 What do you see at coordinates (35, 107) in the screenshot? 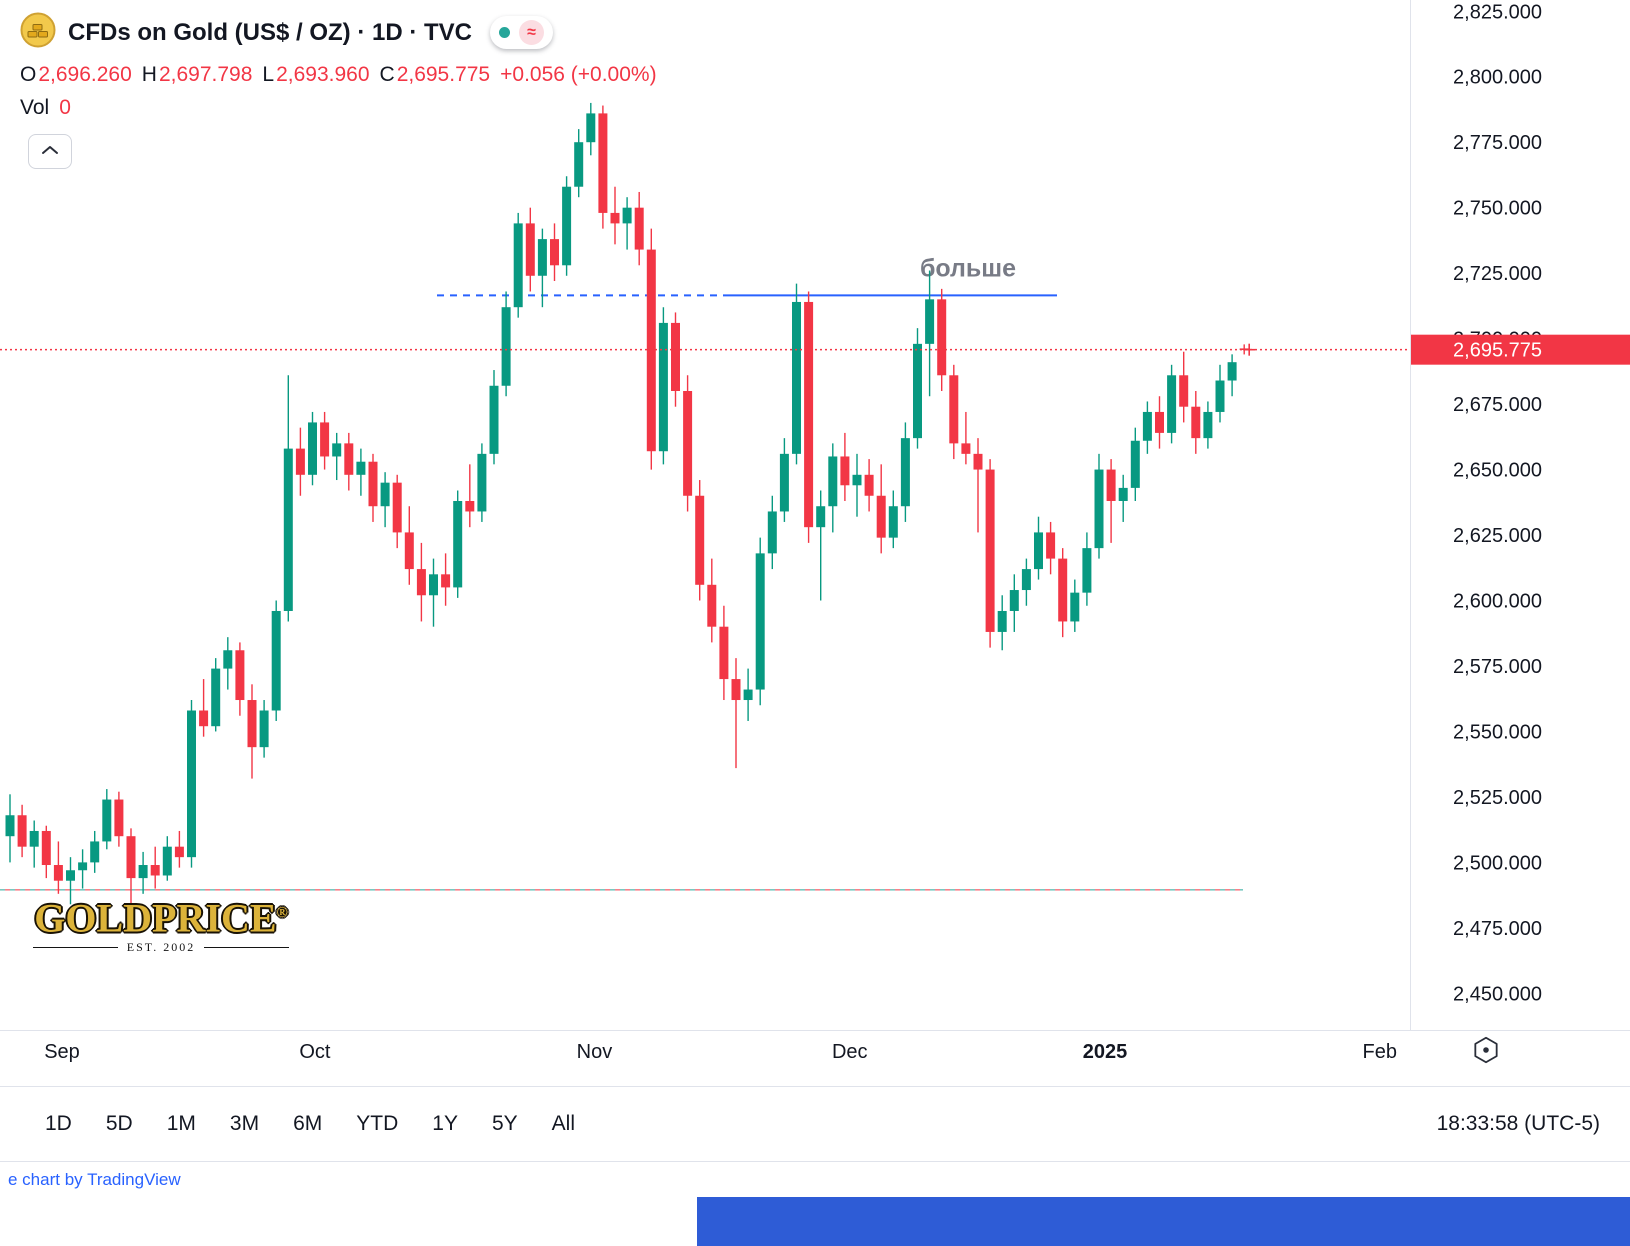
I see `volume-label: Vol` at bounding box center [35, 107].